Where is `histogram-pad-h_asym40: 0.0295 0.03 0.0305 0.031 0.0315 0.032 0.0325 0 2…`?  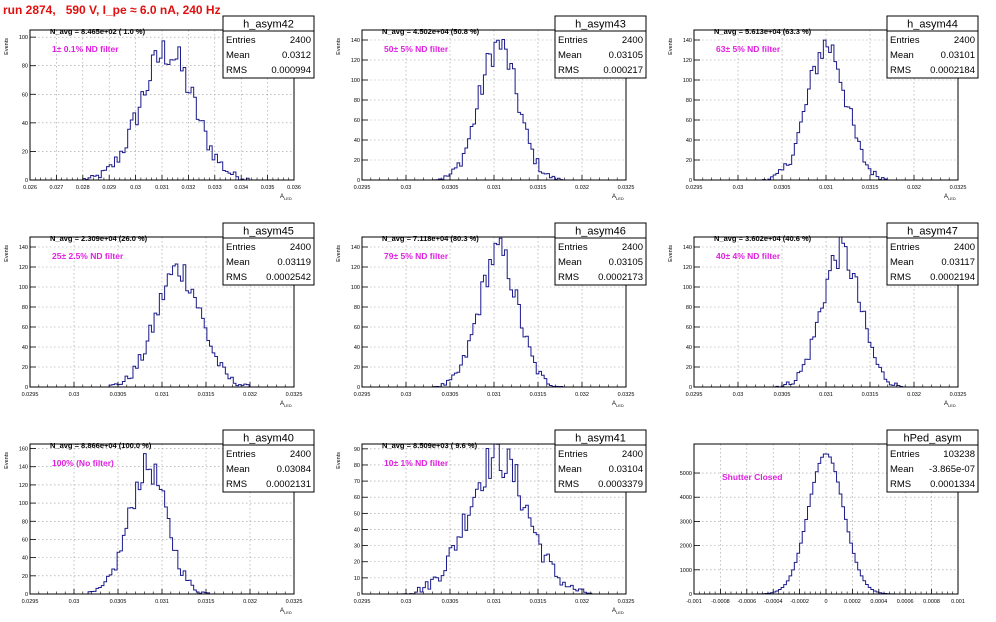
histogram-pad-h_asym40: 0.0295 0.03 0.0305 0.031 0.0315 0.032 0.0325 0 2… is located at coordinates (159, 522).